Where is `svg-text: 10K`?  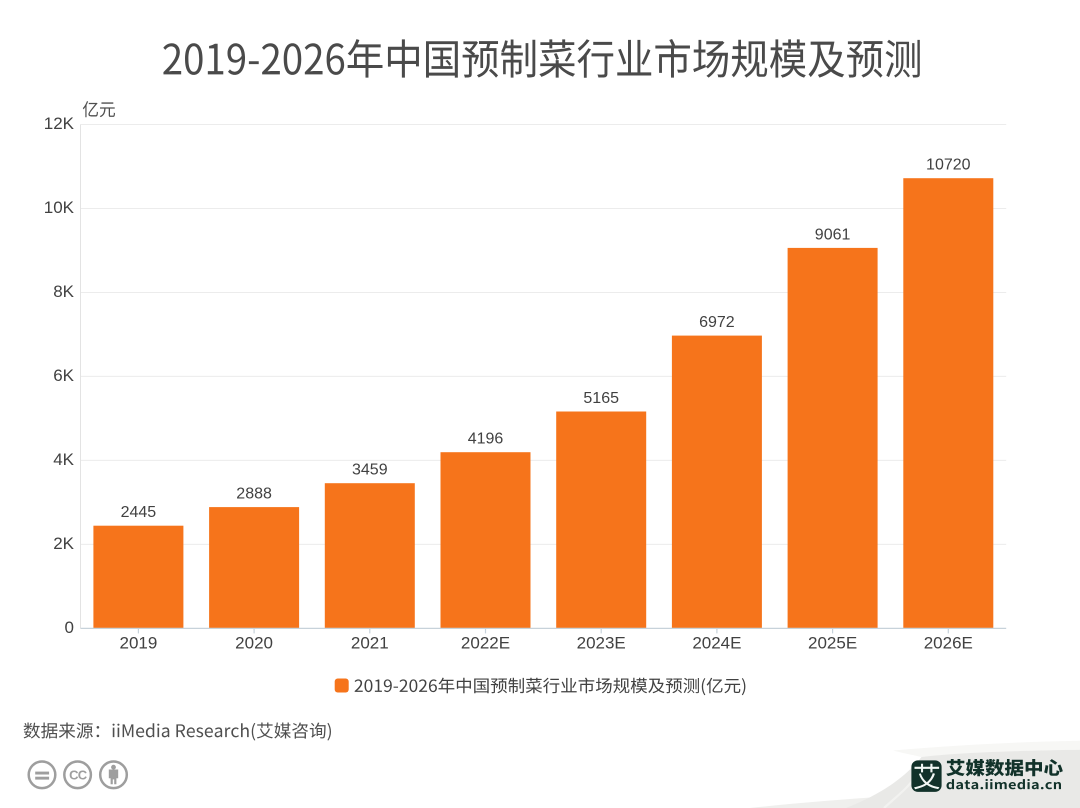
svg-text: 10K is located at coordinates (59, 207).